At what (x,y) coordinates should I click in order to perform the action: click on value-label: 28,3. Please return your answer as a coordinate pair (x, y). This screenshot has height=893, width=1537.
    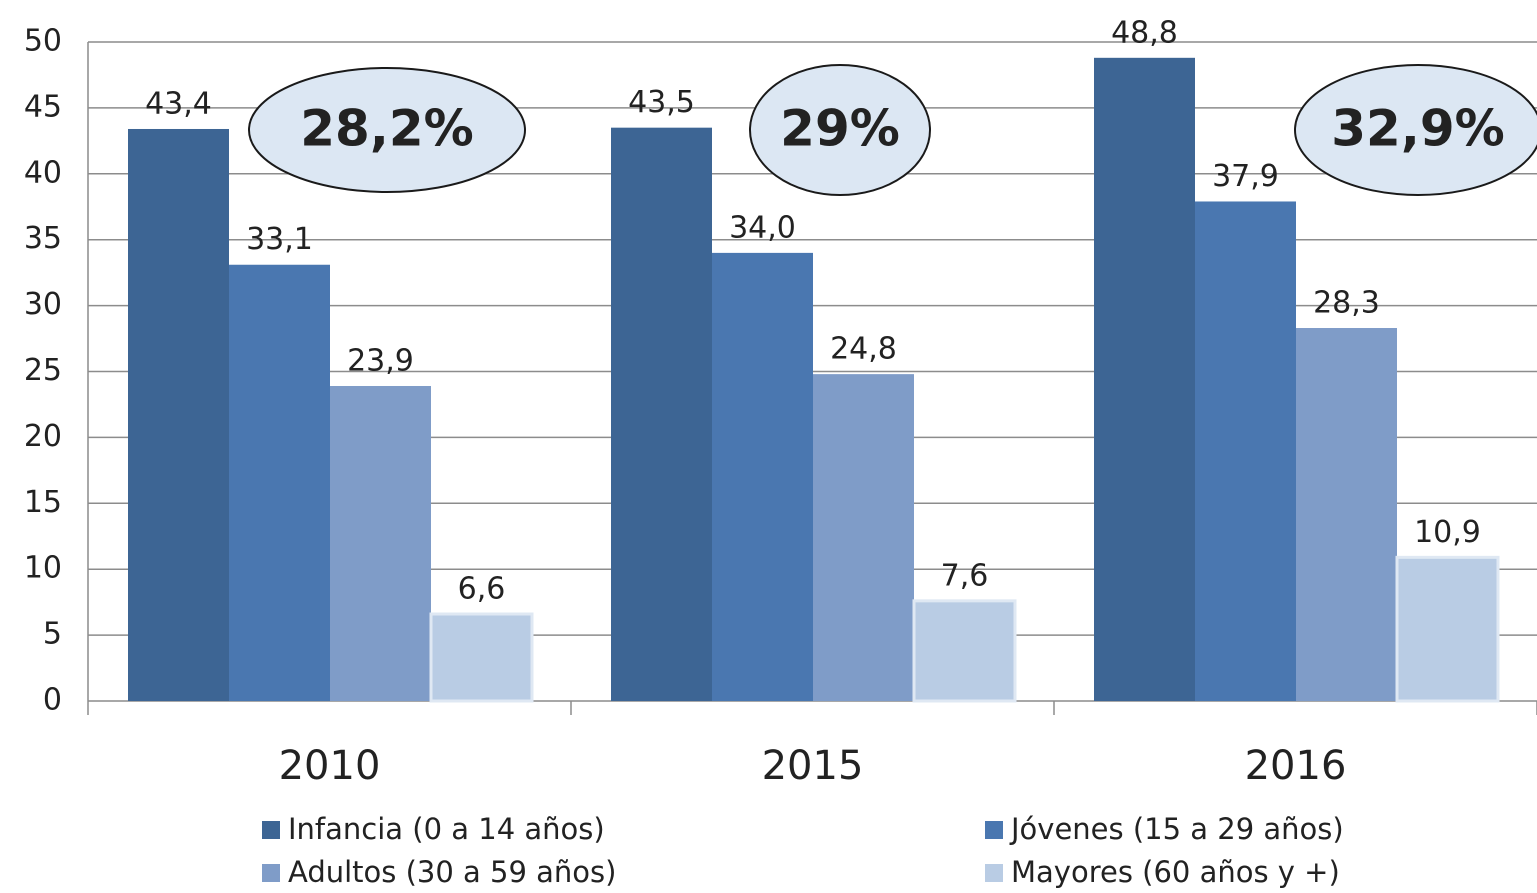
    Looking at the image, I should click on (1346, 303).